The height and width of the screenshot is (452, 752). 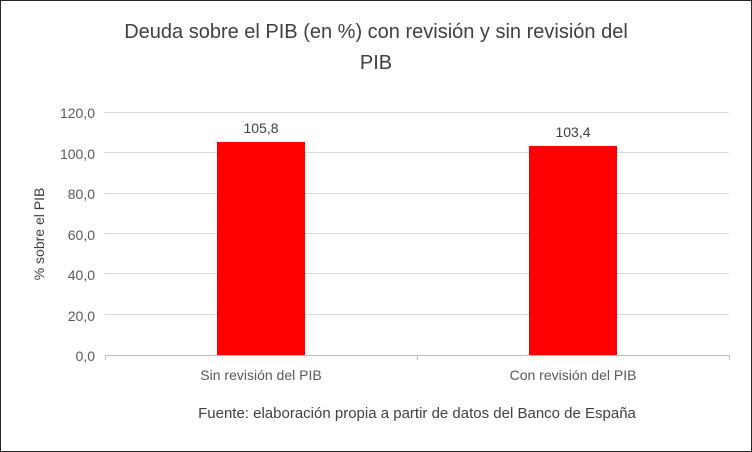 What do you see at coordinates (81, 315) in the screenshot?
I see `y-tick-label: 20,0` at bounding box center [81, 315].